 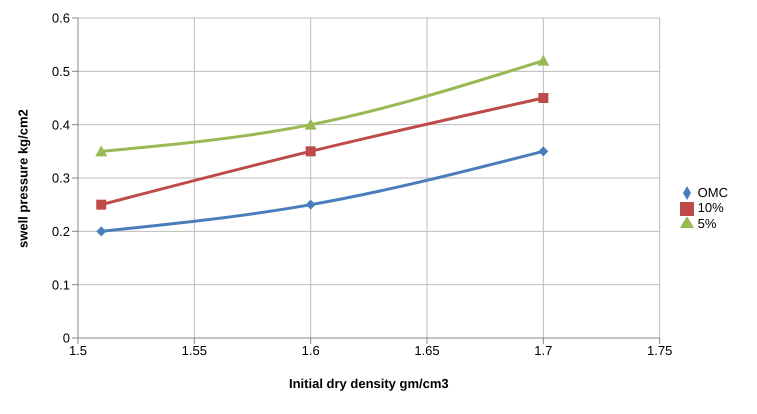 What do you see at coordinates (427, 350) in the screenshot?
I see `x-tick-label: 1.65` at bounding box center [427, 350].